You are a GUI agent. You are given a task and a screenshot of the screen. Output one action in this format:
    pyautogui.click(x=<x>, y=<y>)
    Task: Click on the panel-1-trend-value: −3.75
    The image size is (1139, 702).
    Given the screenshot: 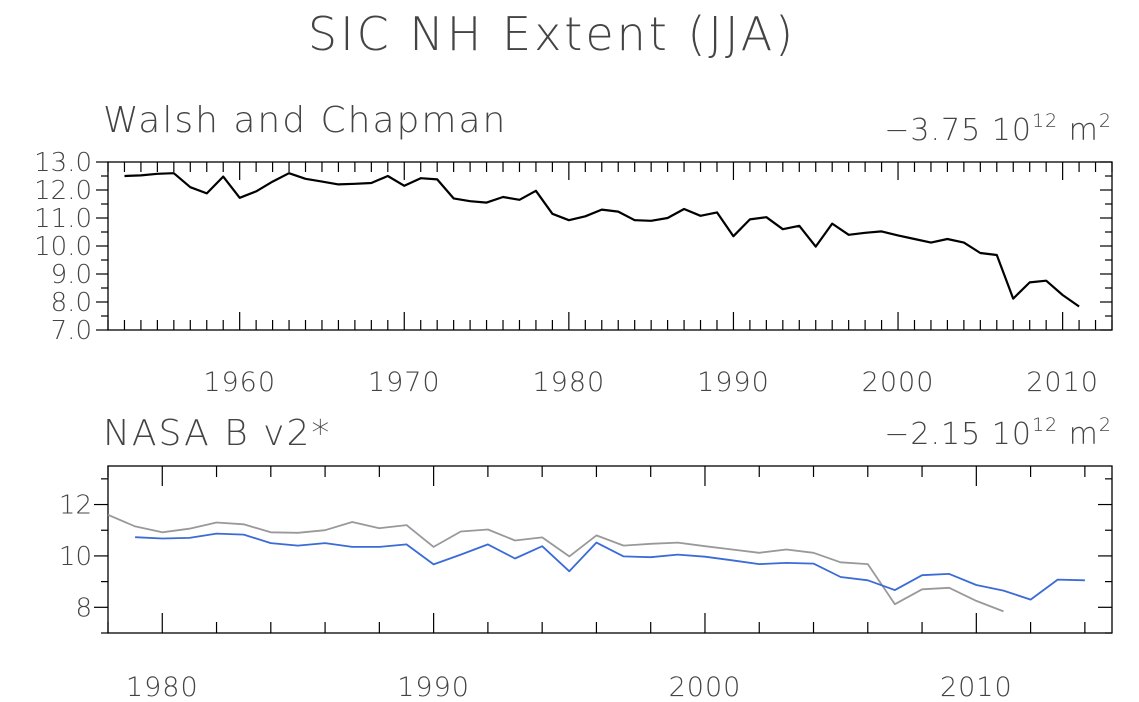 What is the action you would take?
    pyautogui.click(x=932, y=130)
    